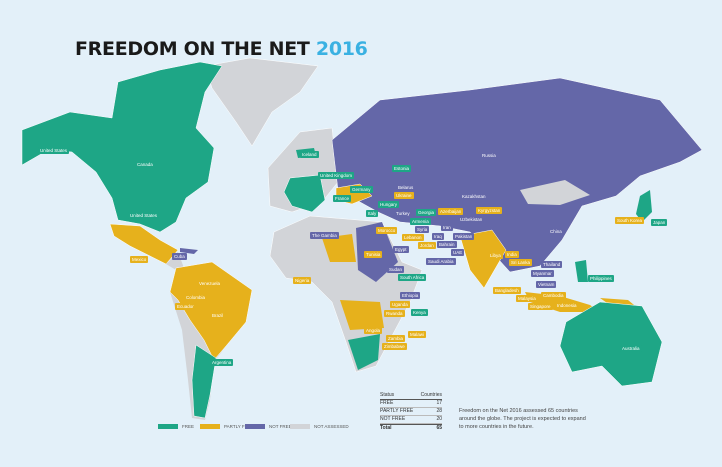 Image resolution: width=722 pixels, height=467 pixels. I want to click on country-label-georgia: Georgia, so click(426, 212).